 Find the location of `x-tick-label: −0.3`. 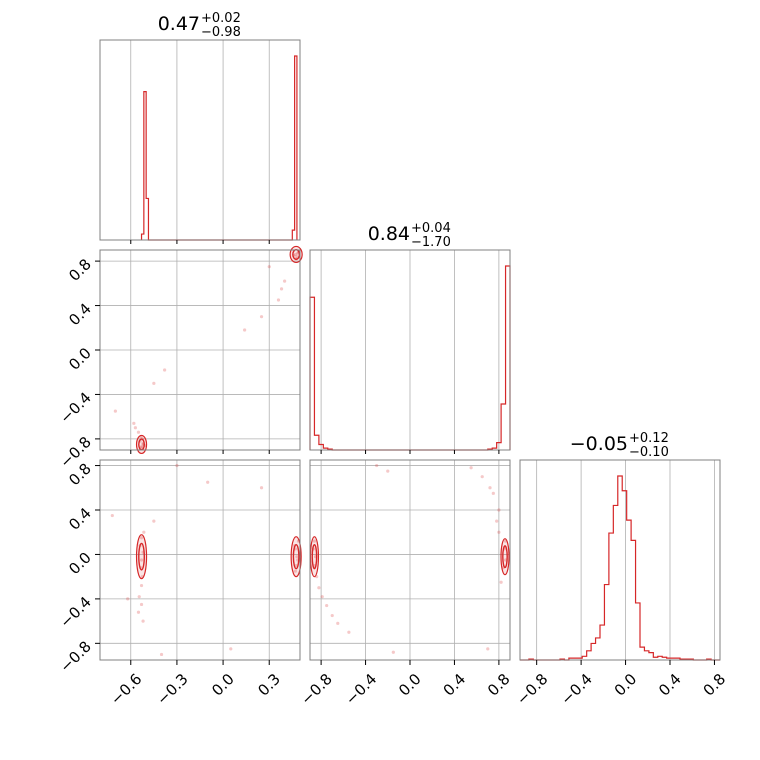

x-tick-label: −0.3 is located at coordinates (172, 689).